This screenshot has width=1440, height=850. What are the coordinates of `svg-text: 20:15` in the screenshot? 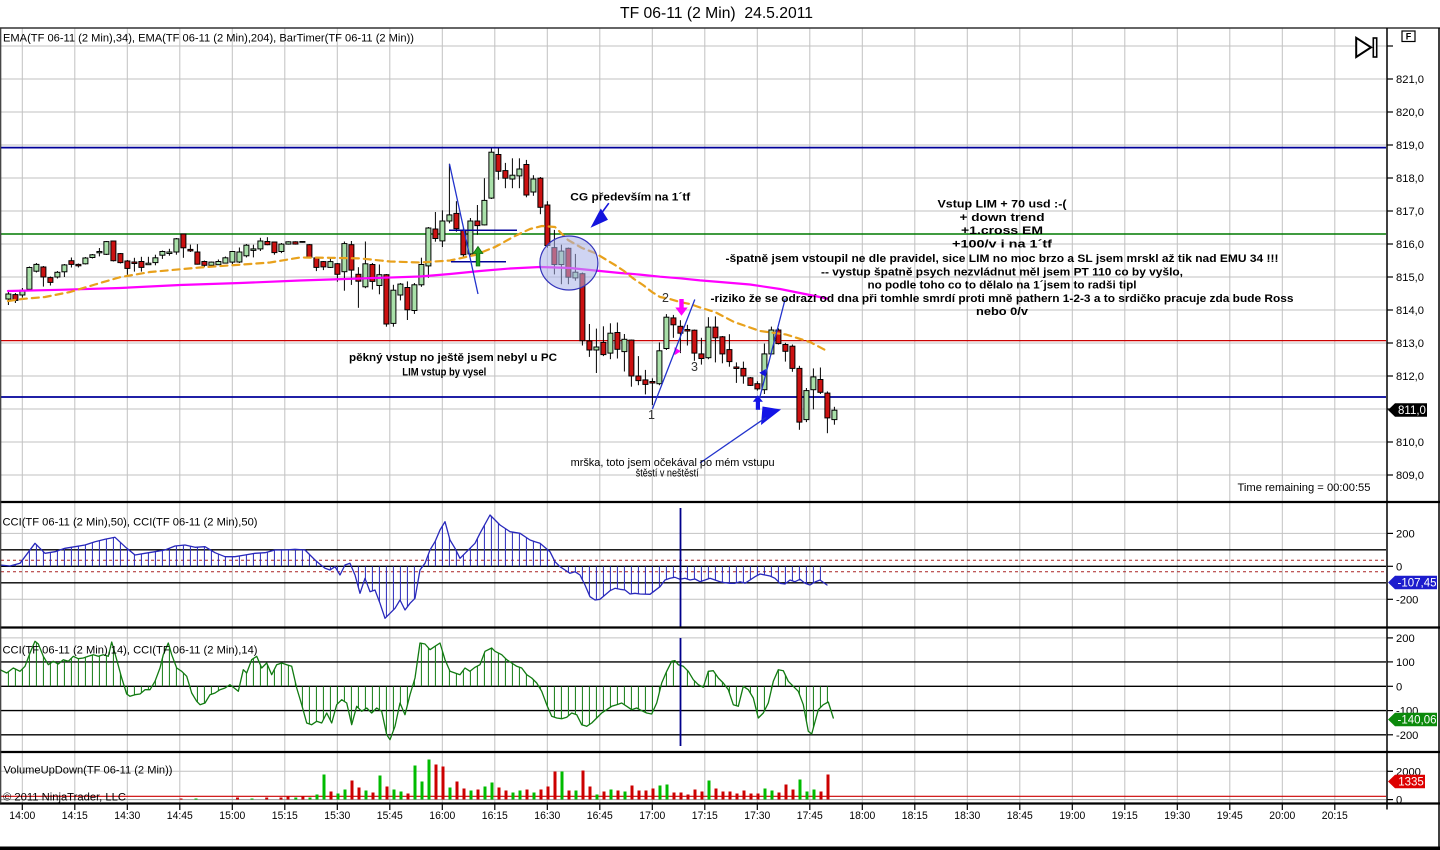 It's located at (1335, 816).